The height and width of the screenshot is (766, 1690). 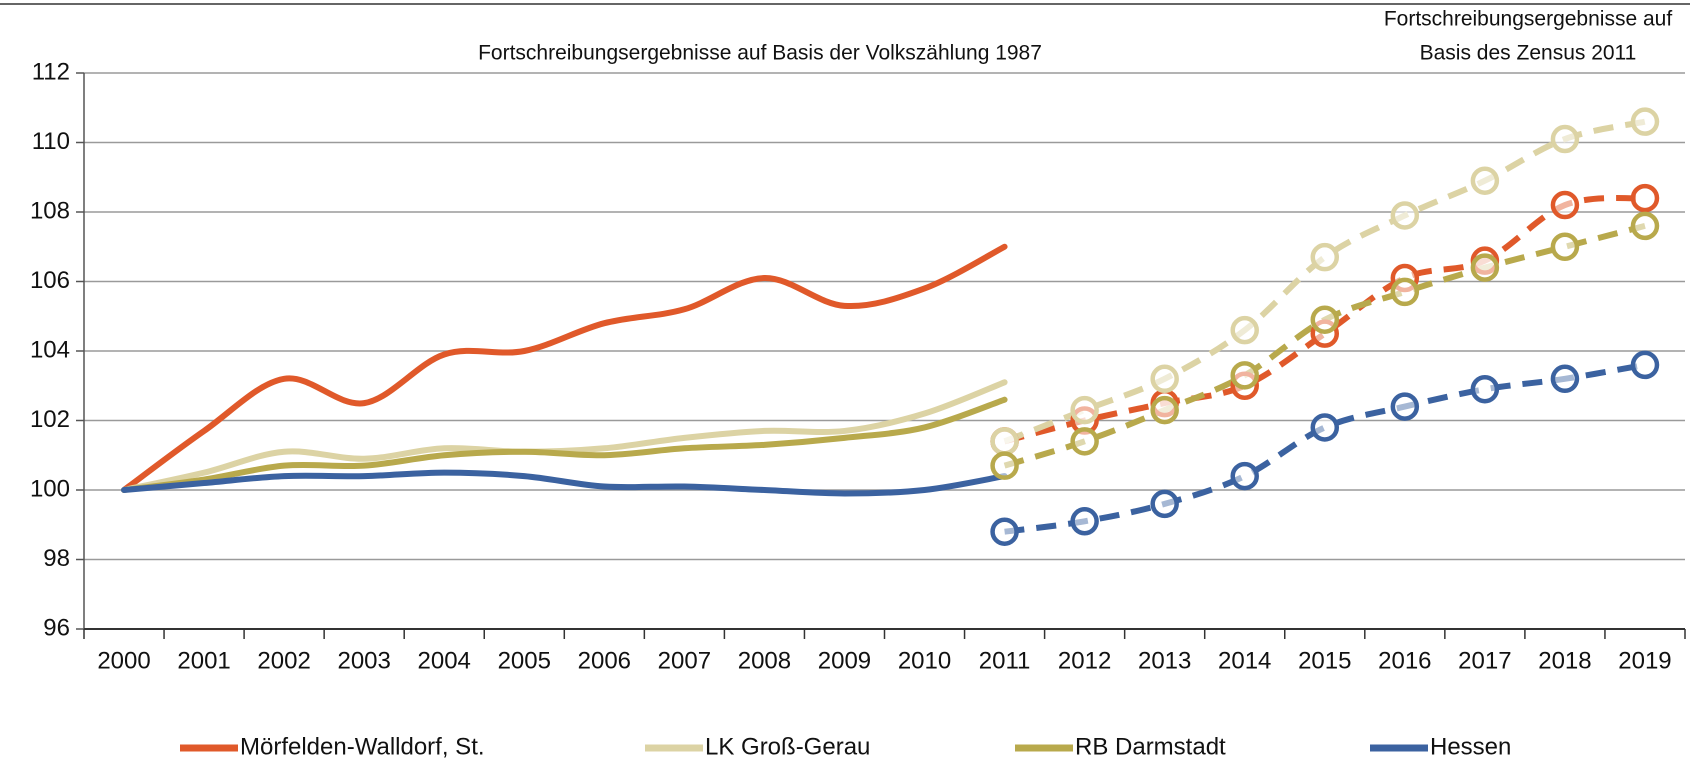 I want to click on x-tick-label: 2003, so click(x=363, y=660).